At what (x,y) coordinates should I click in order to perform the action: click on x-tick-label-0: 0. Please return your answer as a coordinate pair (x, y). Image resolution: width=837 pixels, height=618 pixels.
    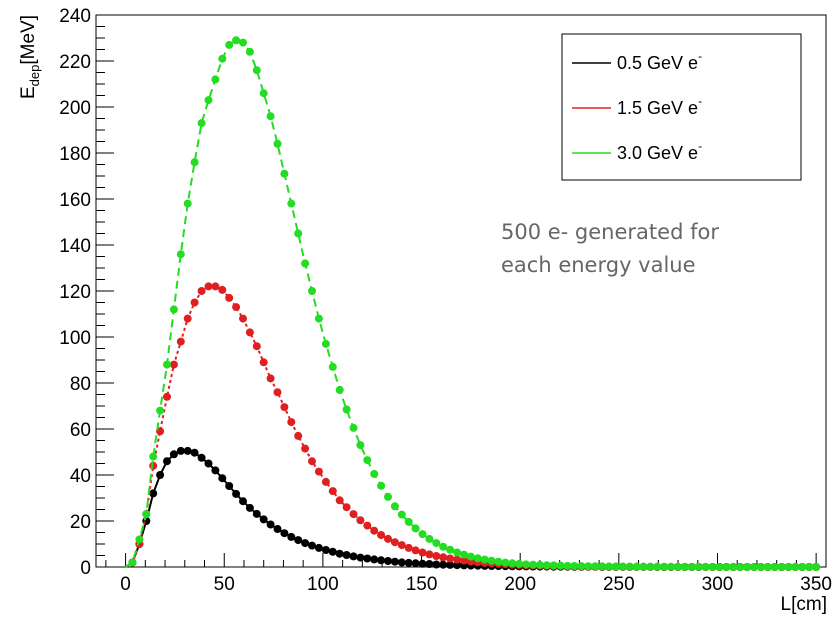
    Looking at the image, I should click on (125, 584).